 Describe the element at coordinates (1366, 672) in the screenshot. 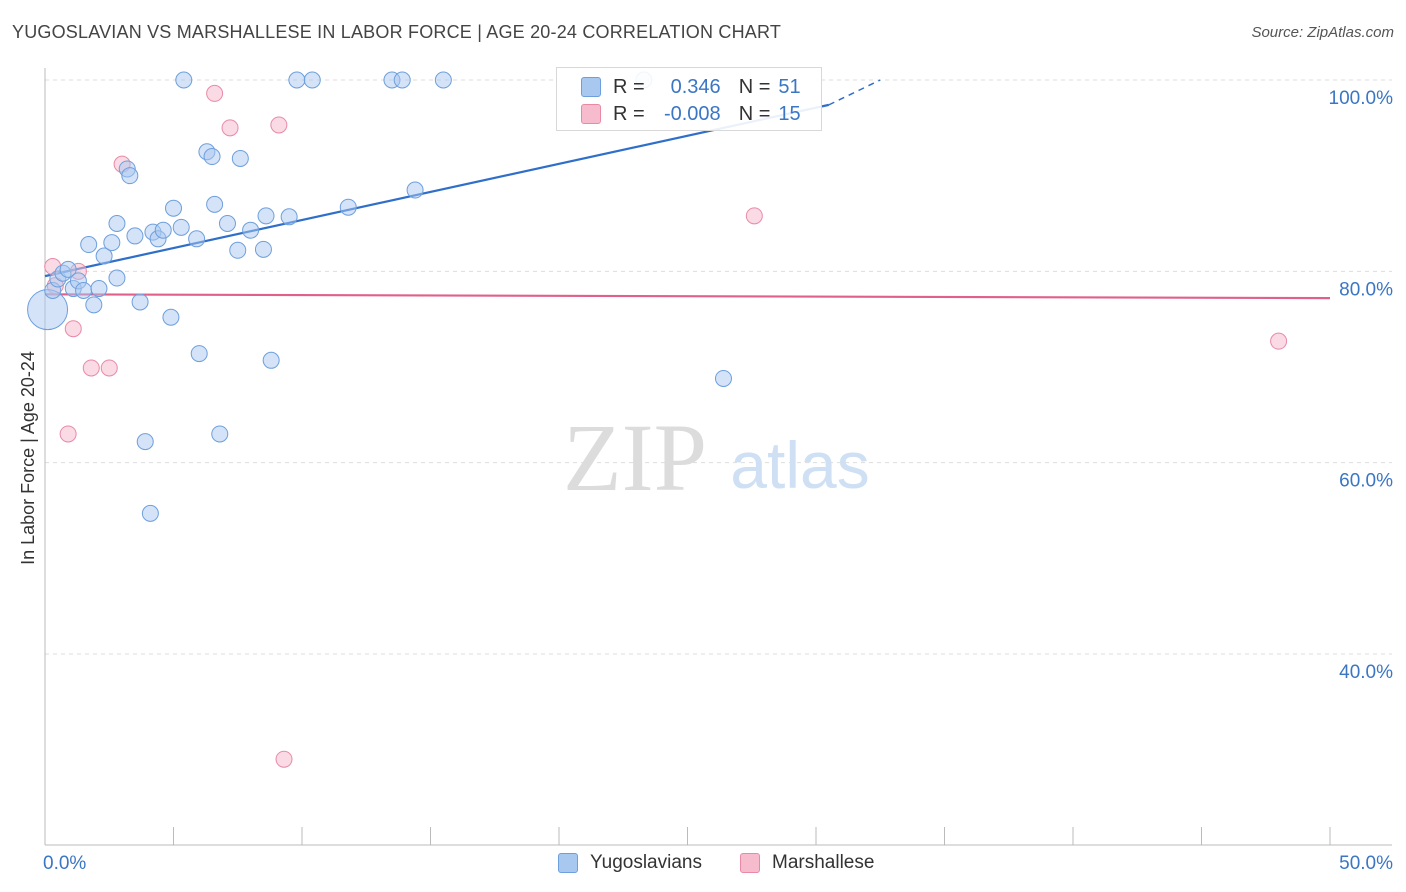

I see `y-tick-label: 40.0%` at that location.